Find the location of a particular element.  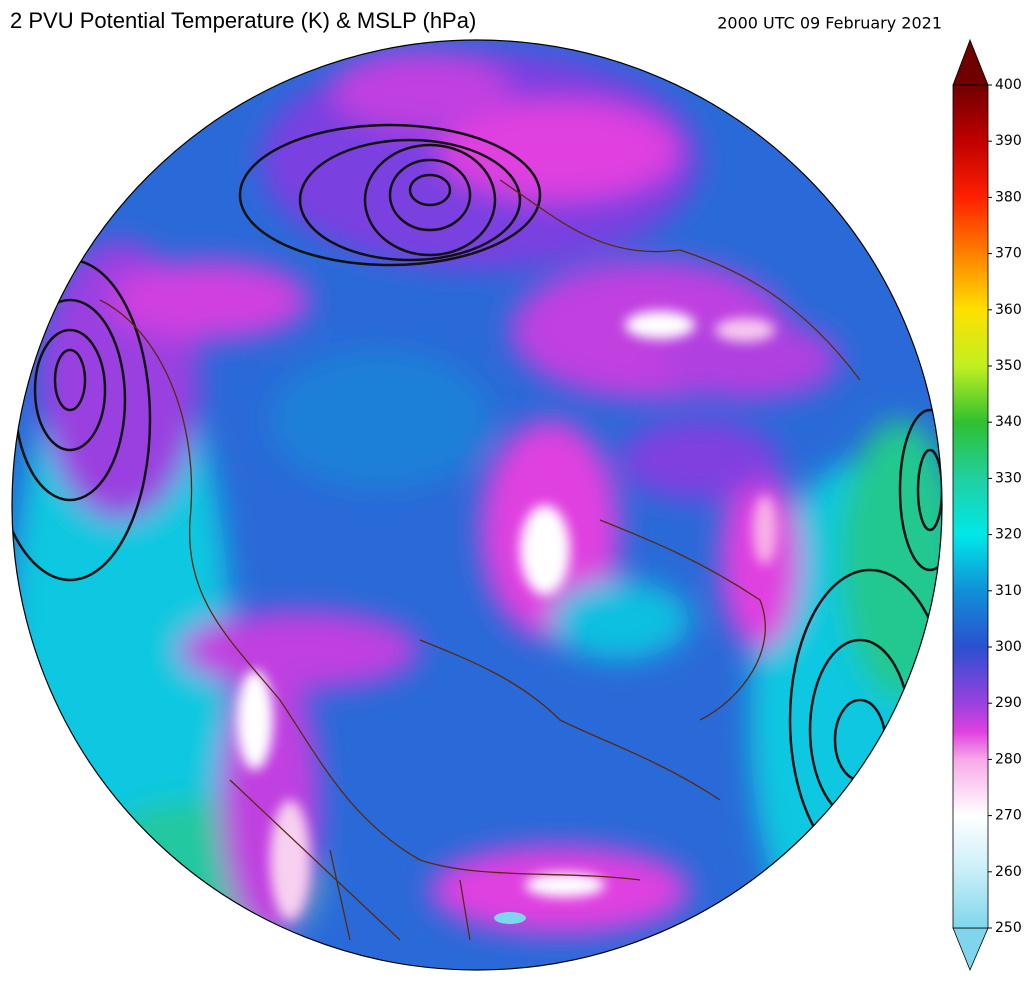

colorbar-tick-label: 310 is located at coordinates (1008, 591).